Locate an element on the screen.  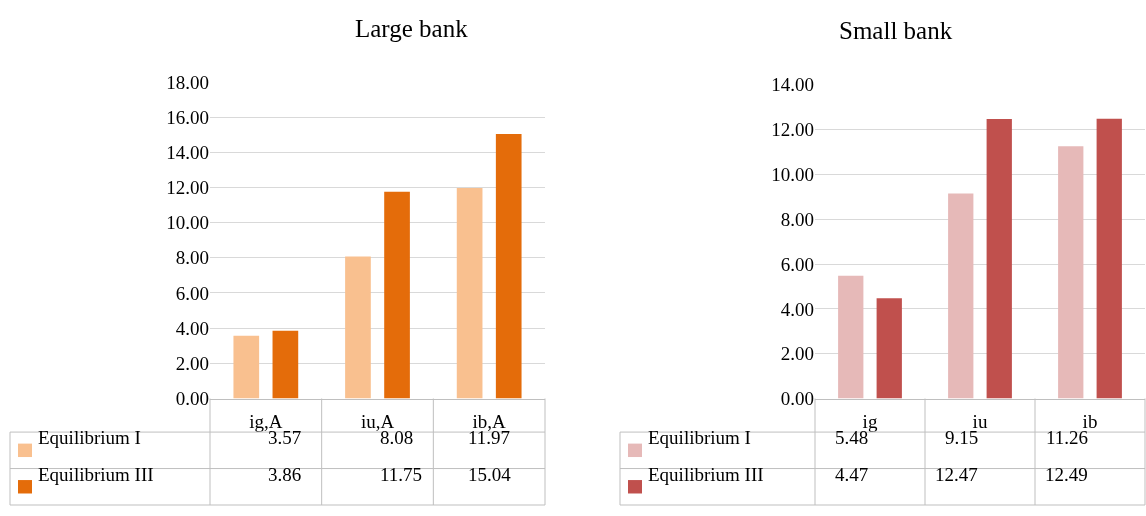
data-label: 11.26 is located at coordinates (1067, 437).